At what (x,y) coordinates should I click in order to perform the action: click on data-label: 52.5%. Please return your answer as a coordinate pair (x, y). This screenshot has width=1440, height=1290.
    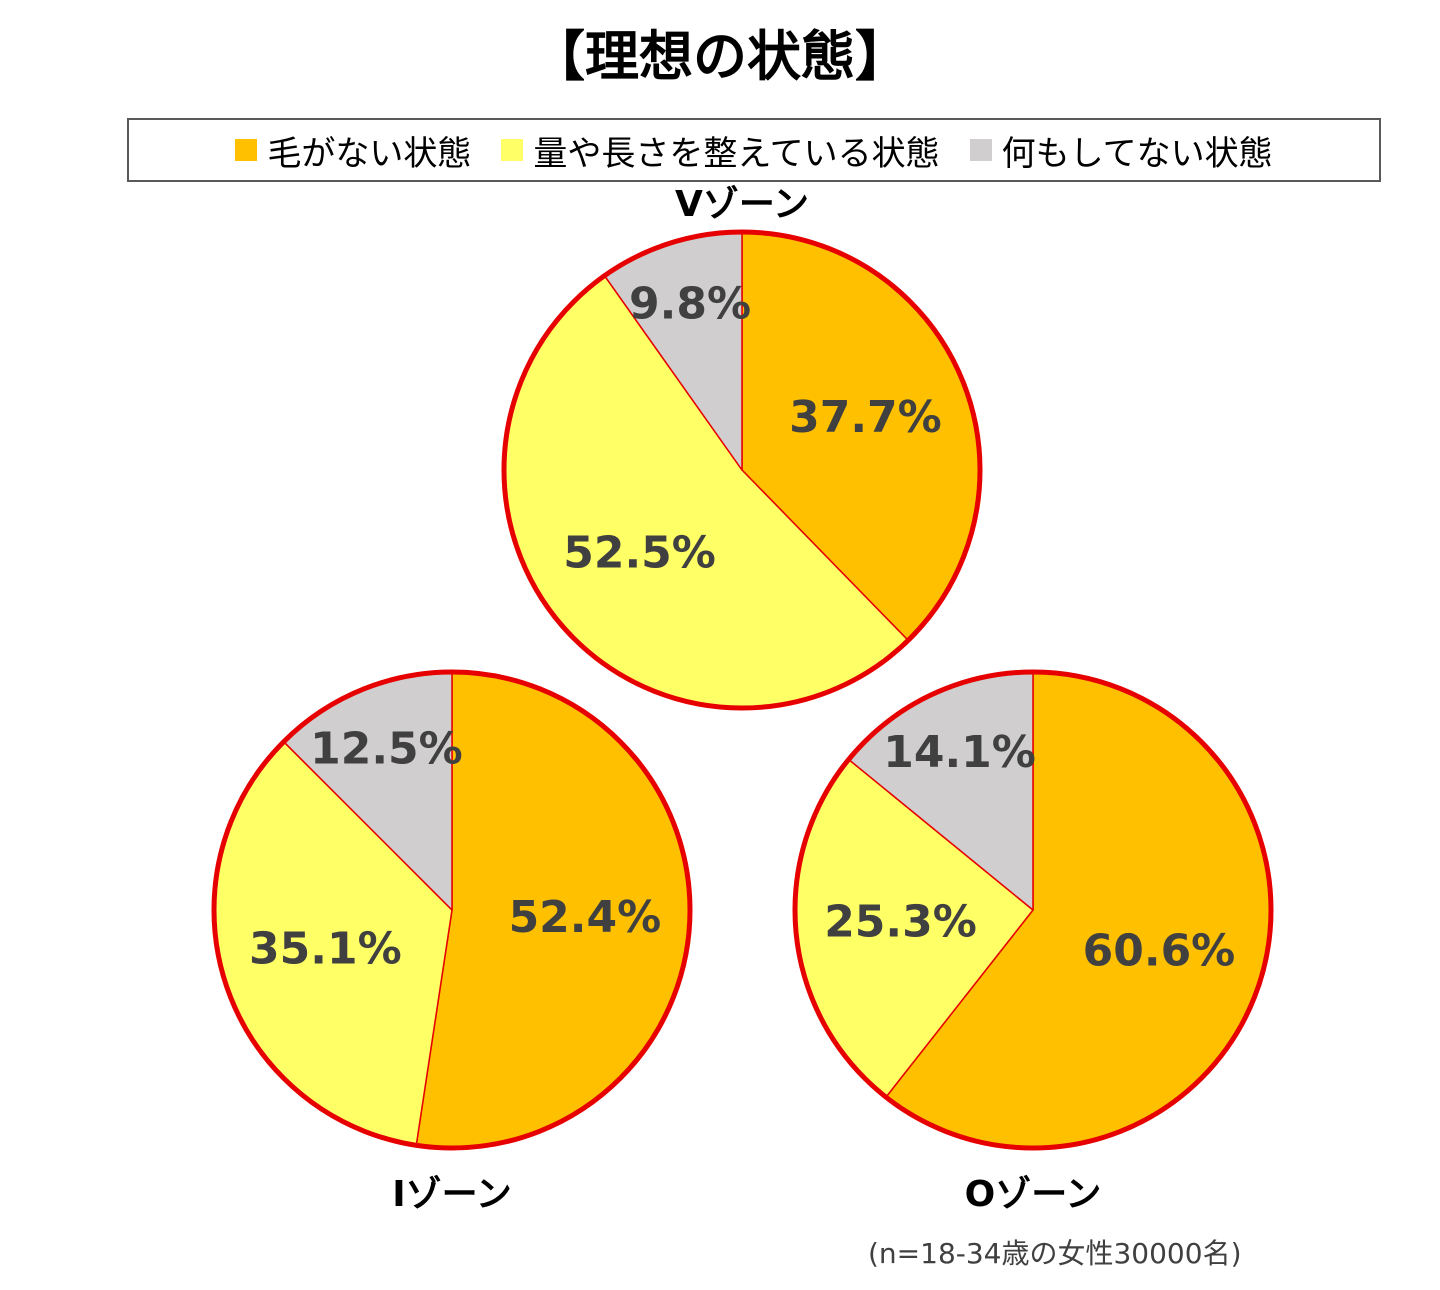
    Looking at the image, I should click on (639, 552).